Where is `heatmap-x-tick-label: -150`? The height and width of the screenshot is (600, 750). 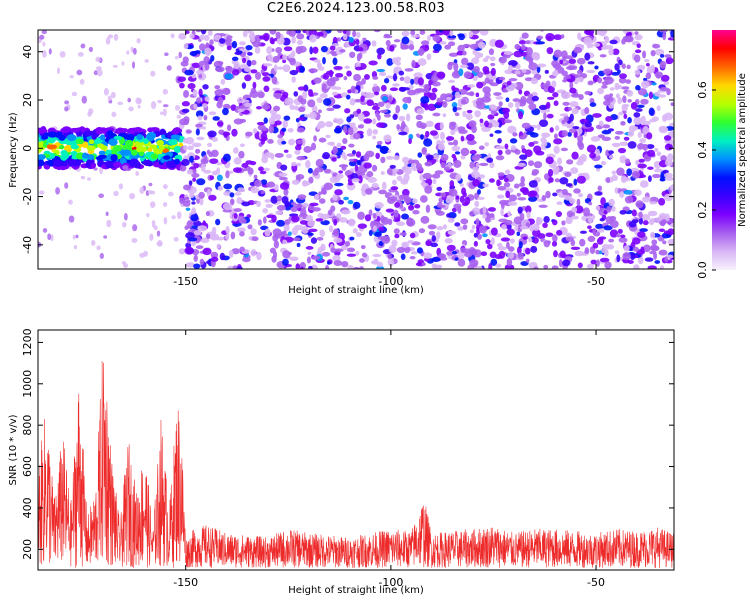
heatmap-x-tick-label: -150 is located at coordinates (185, 281).